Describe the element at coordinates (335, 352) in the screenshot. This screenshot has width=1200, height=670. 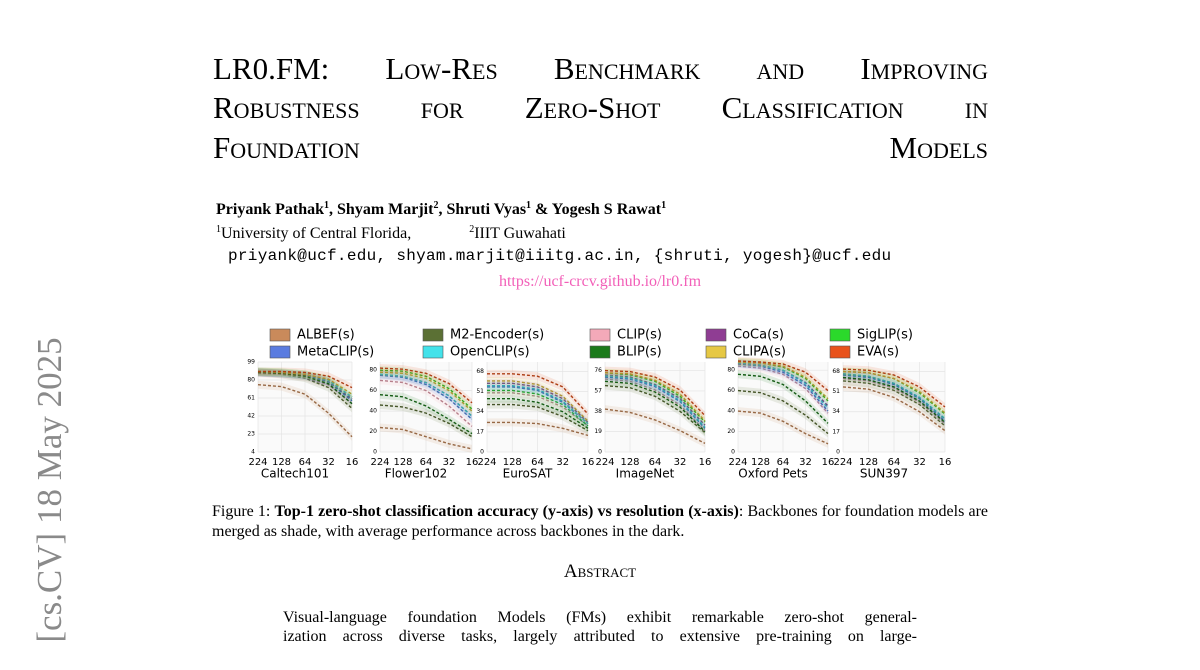
I see `legend-label: MetaCLIP(s)` at that location.